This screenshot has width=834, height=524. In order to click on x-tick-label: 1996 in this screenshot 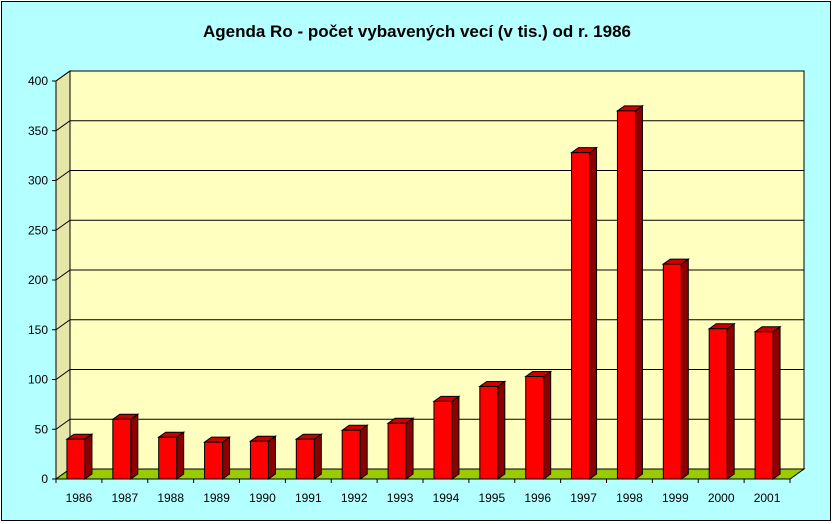, I will do `click(537, 498)`.